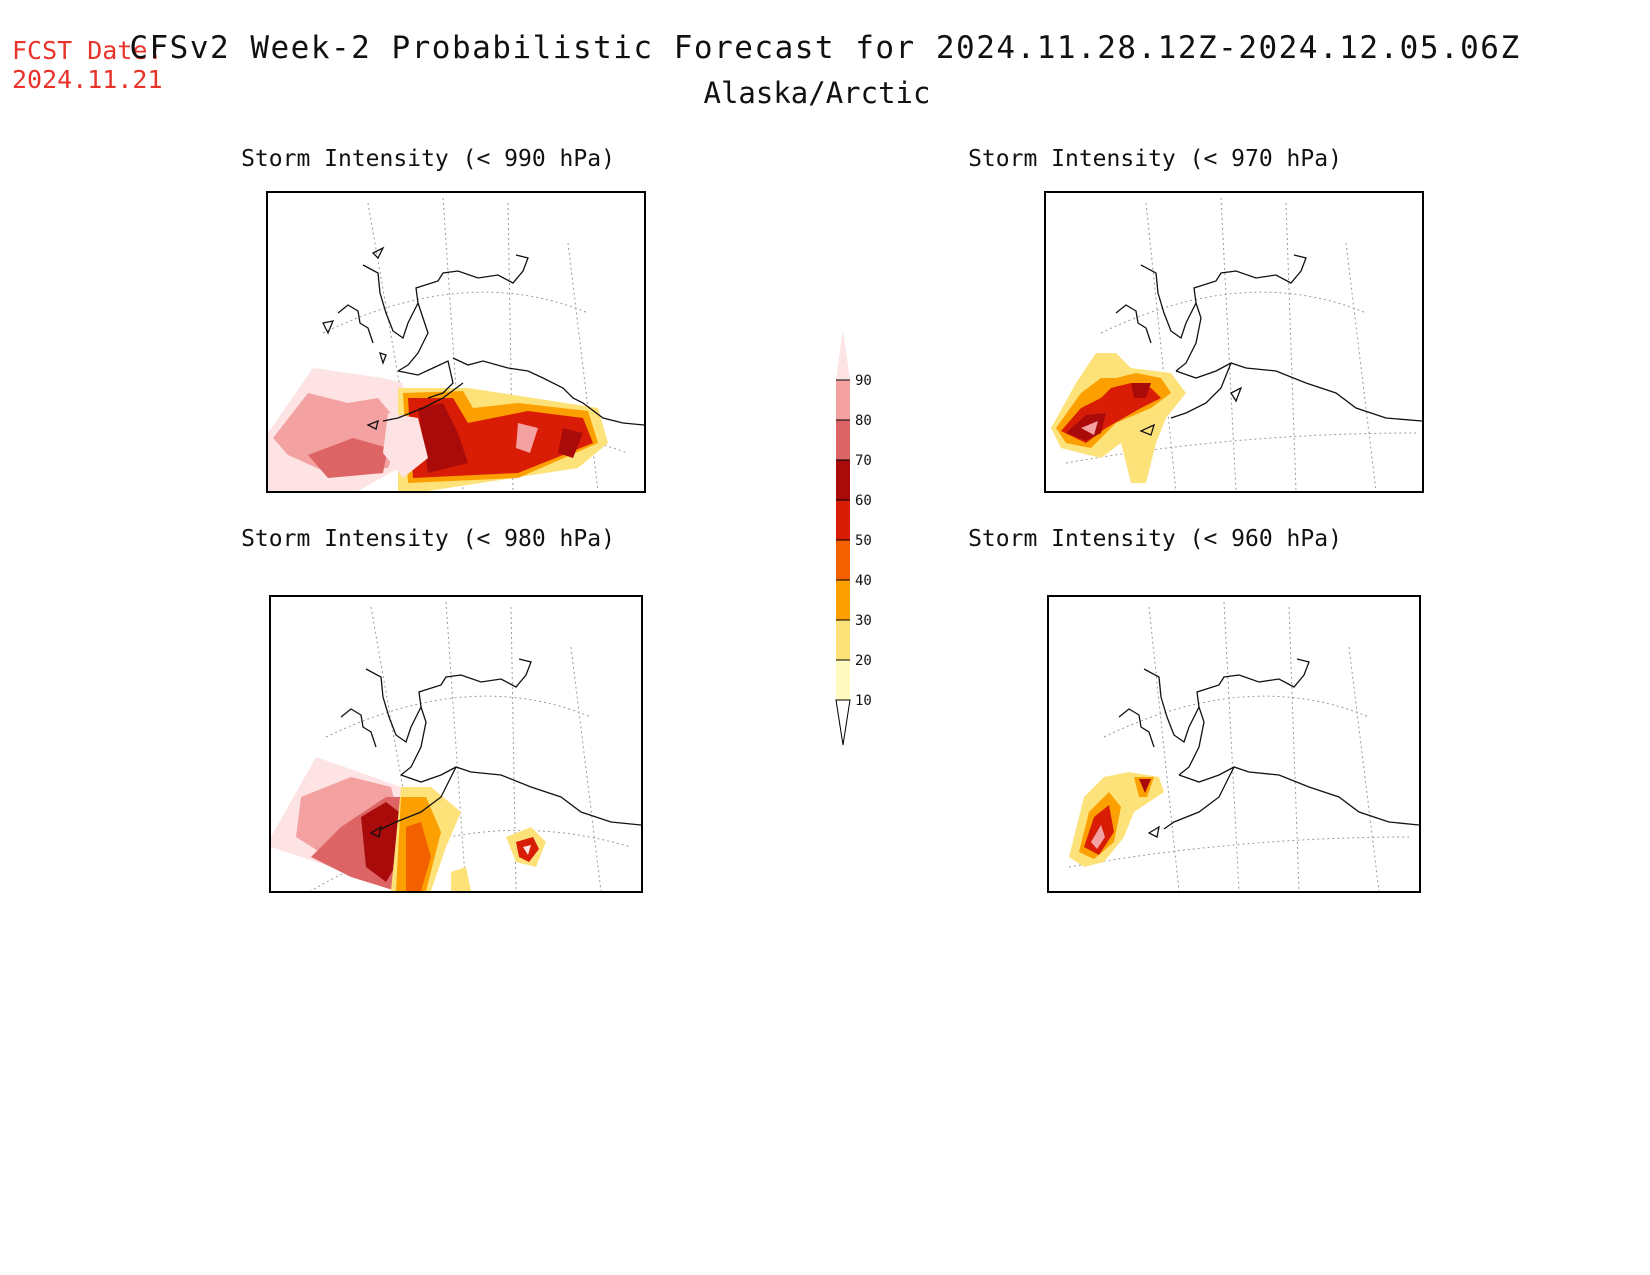  I want to click on legend-label-10: 10, so click(863, 701).